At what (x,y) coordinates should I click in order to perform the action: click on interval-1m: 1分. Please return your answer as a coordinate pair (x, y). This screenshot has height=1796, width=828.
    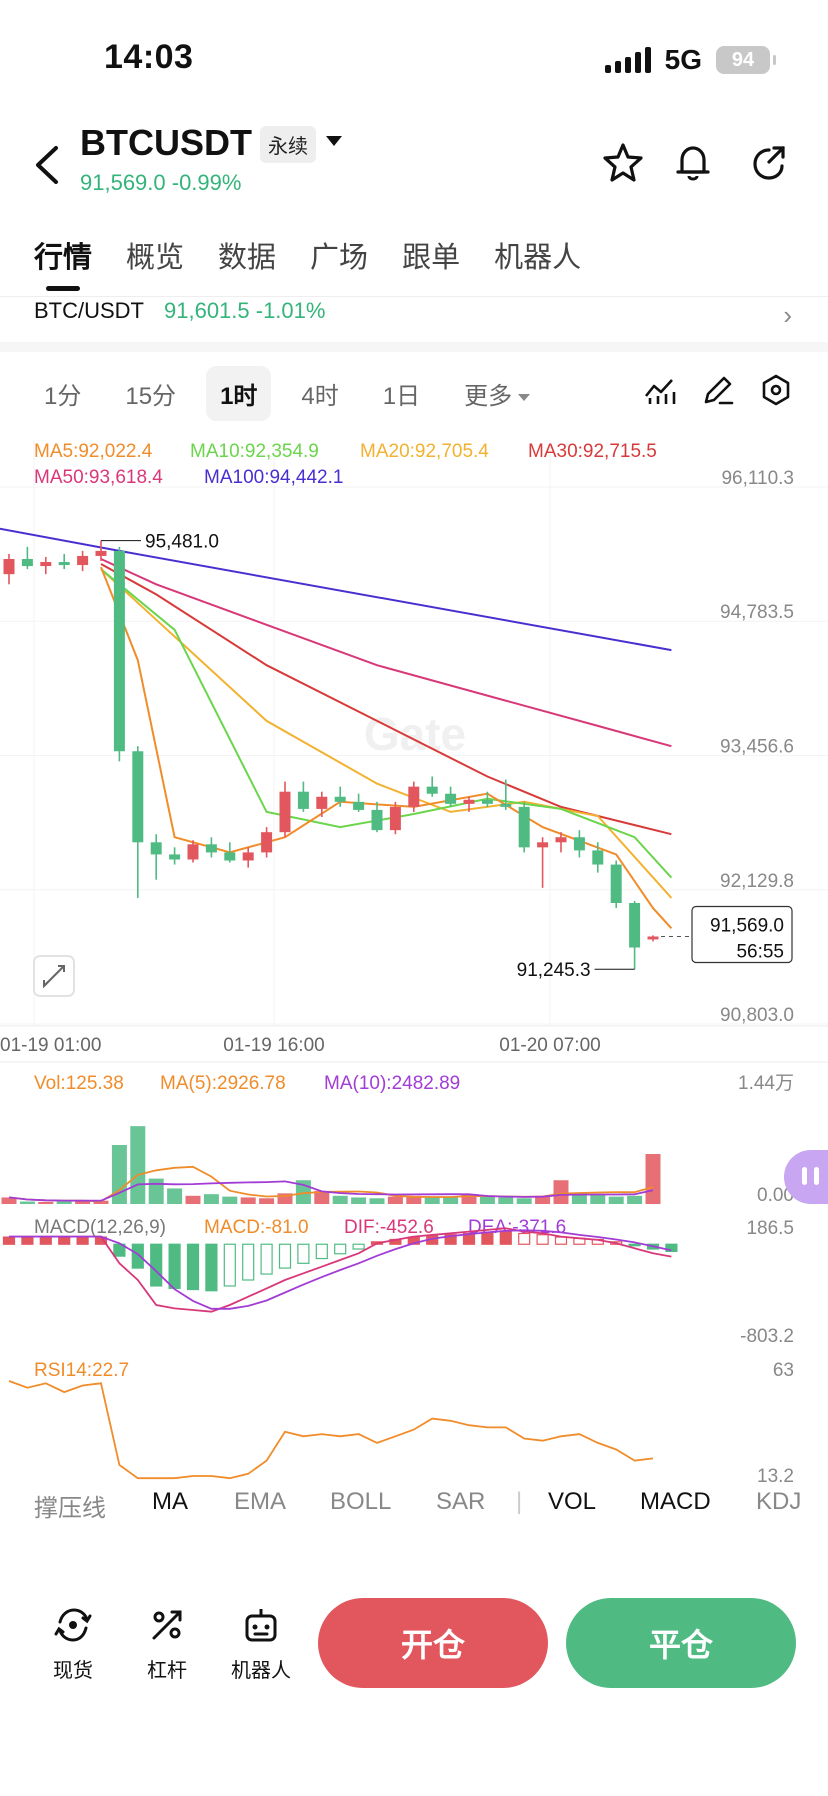
    Looking at the image, I should click on (63, 396).